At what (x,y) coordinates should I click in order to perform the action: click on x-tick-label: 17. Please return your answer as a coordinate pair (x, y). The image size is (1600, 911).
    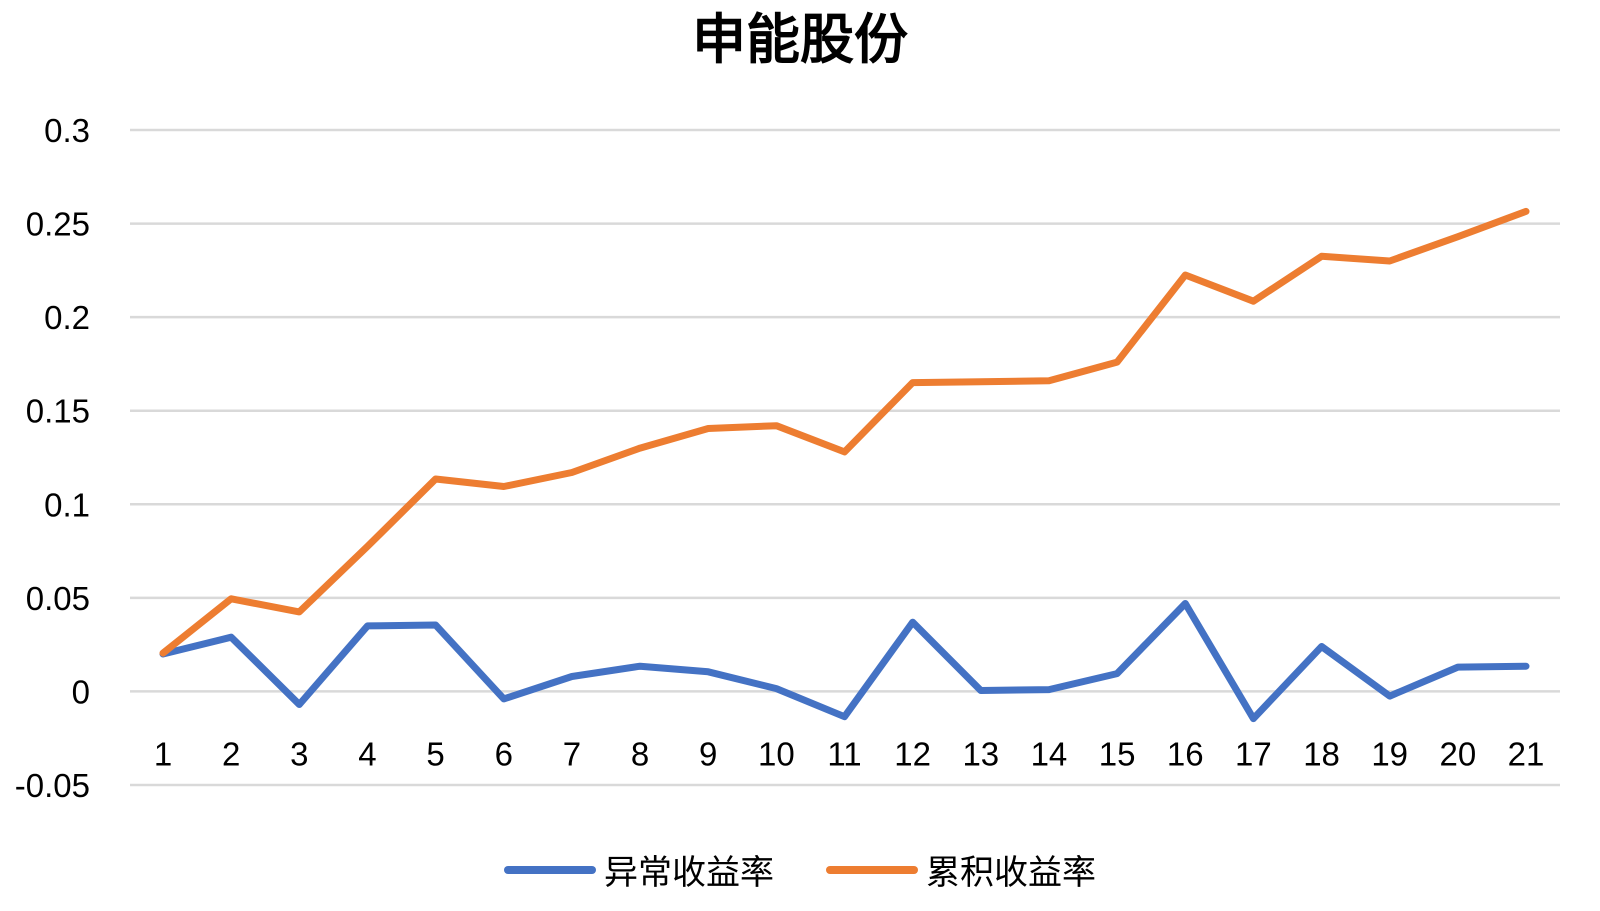
    Looking at the image, I should click on (1253, 753).